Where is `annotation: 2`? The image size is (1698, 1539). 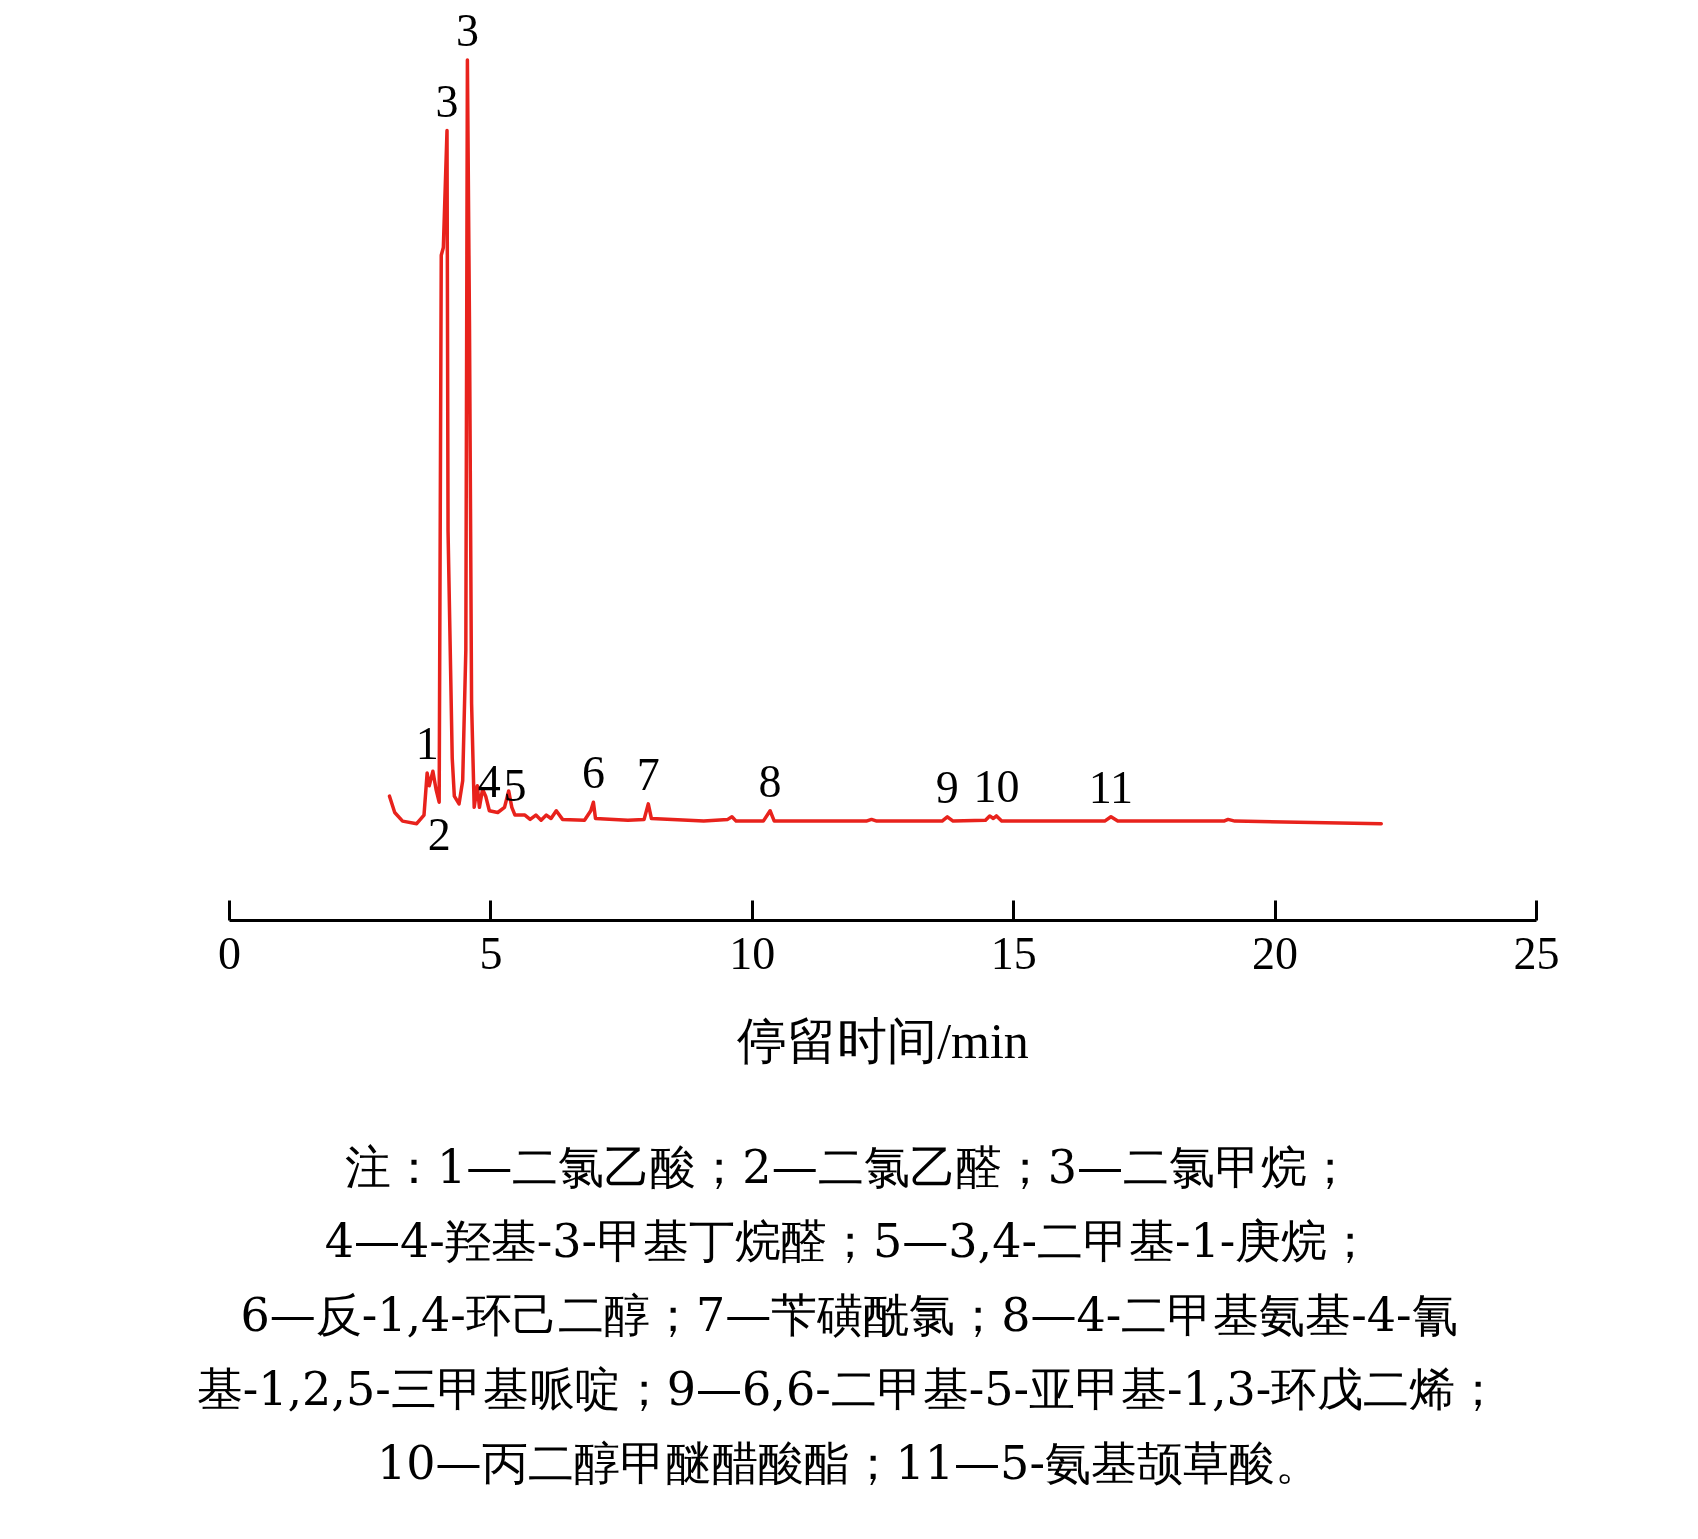 annotation: 2 is located at coordinates (439, 835).